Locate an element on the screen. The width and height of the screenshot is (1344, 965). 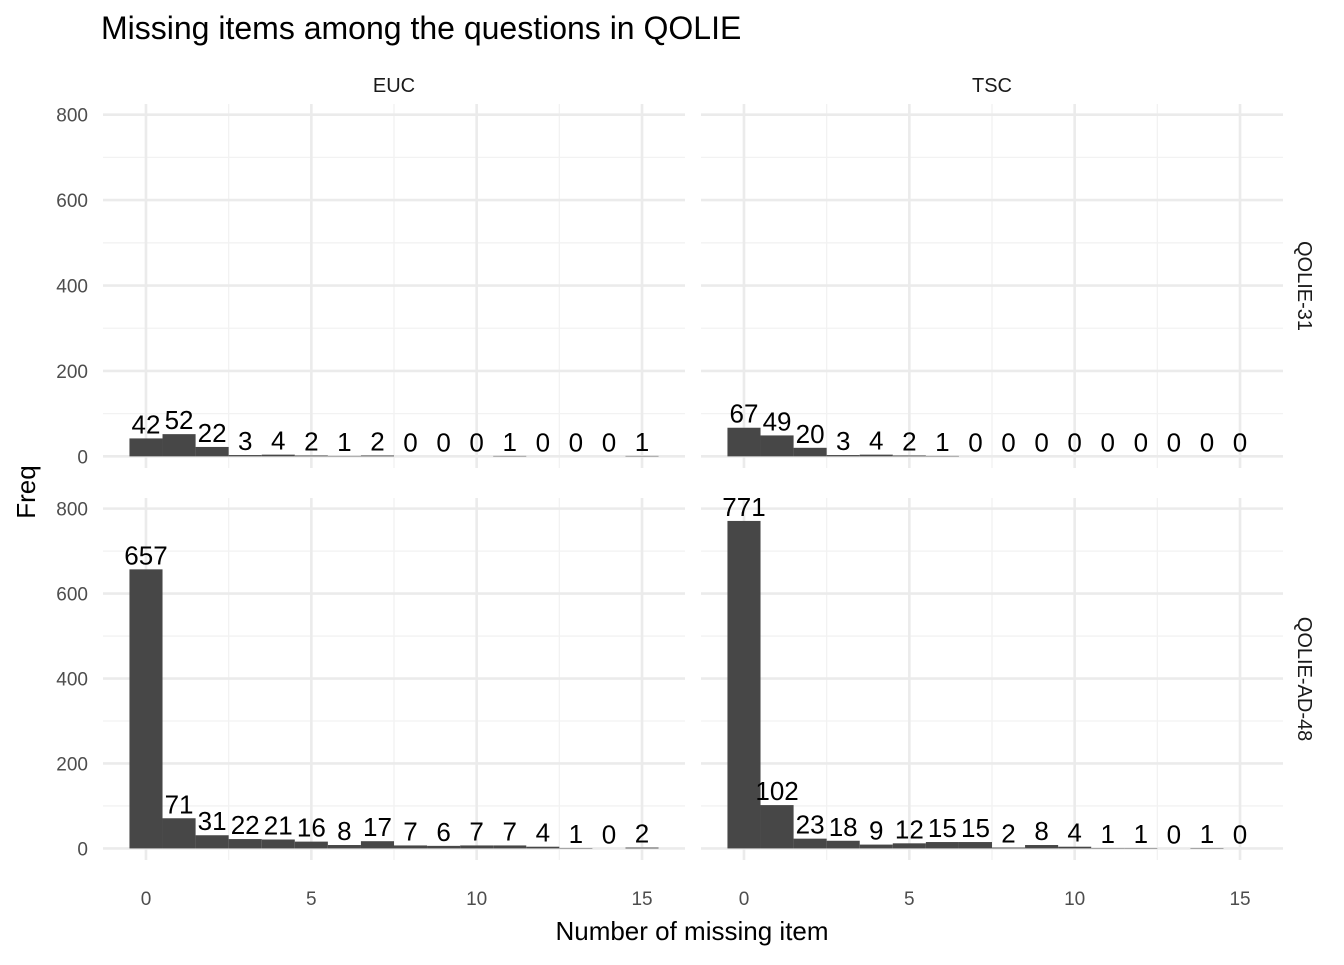
bar-value-label: 657 is located at coordinates (145, 555).